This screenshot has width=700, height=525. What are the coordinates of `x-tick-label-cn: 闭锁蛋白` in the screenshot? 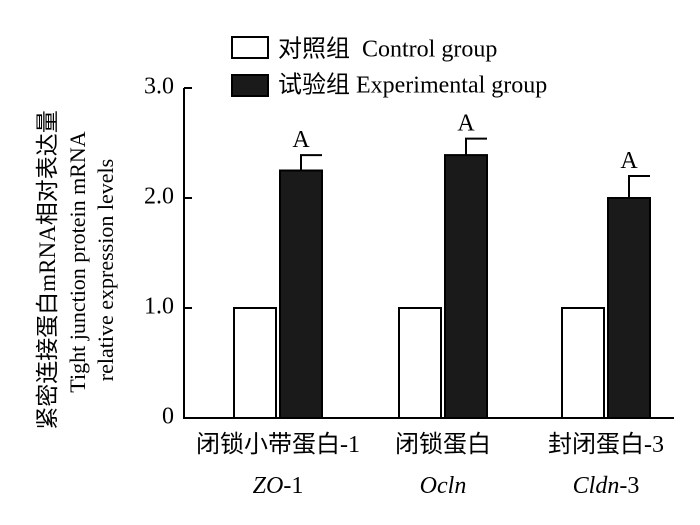 It's located at (443, 444).